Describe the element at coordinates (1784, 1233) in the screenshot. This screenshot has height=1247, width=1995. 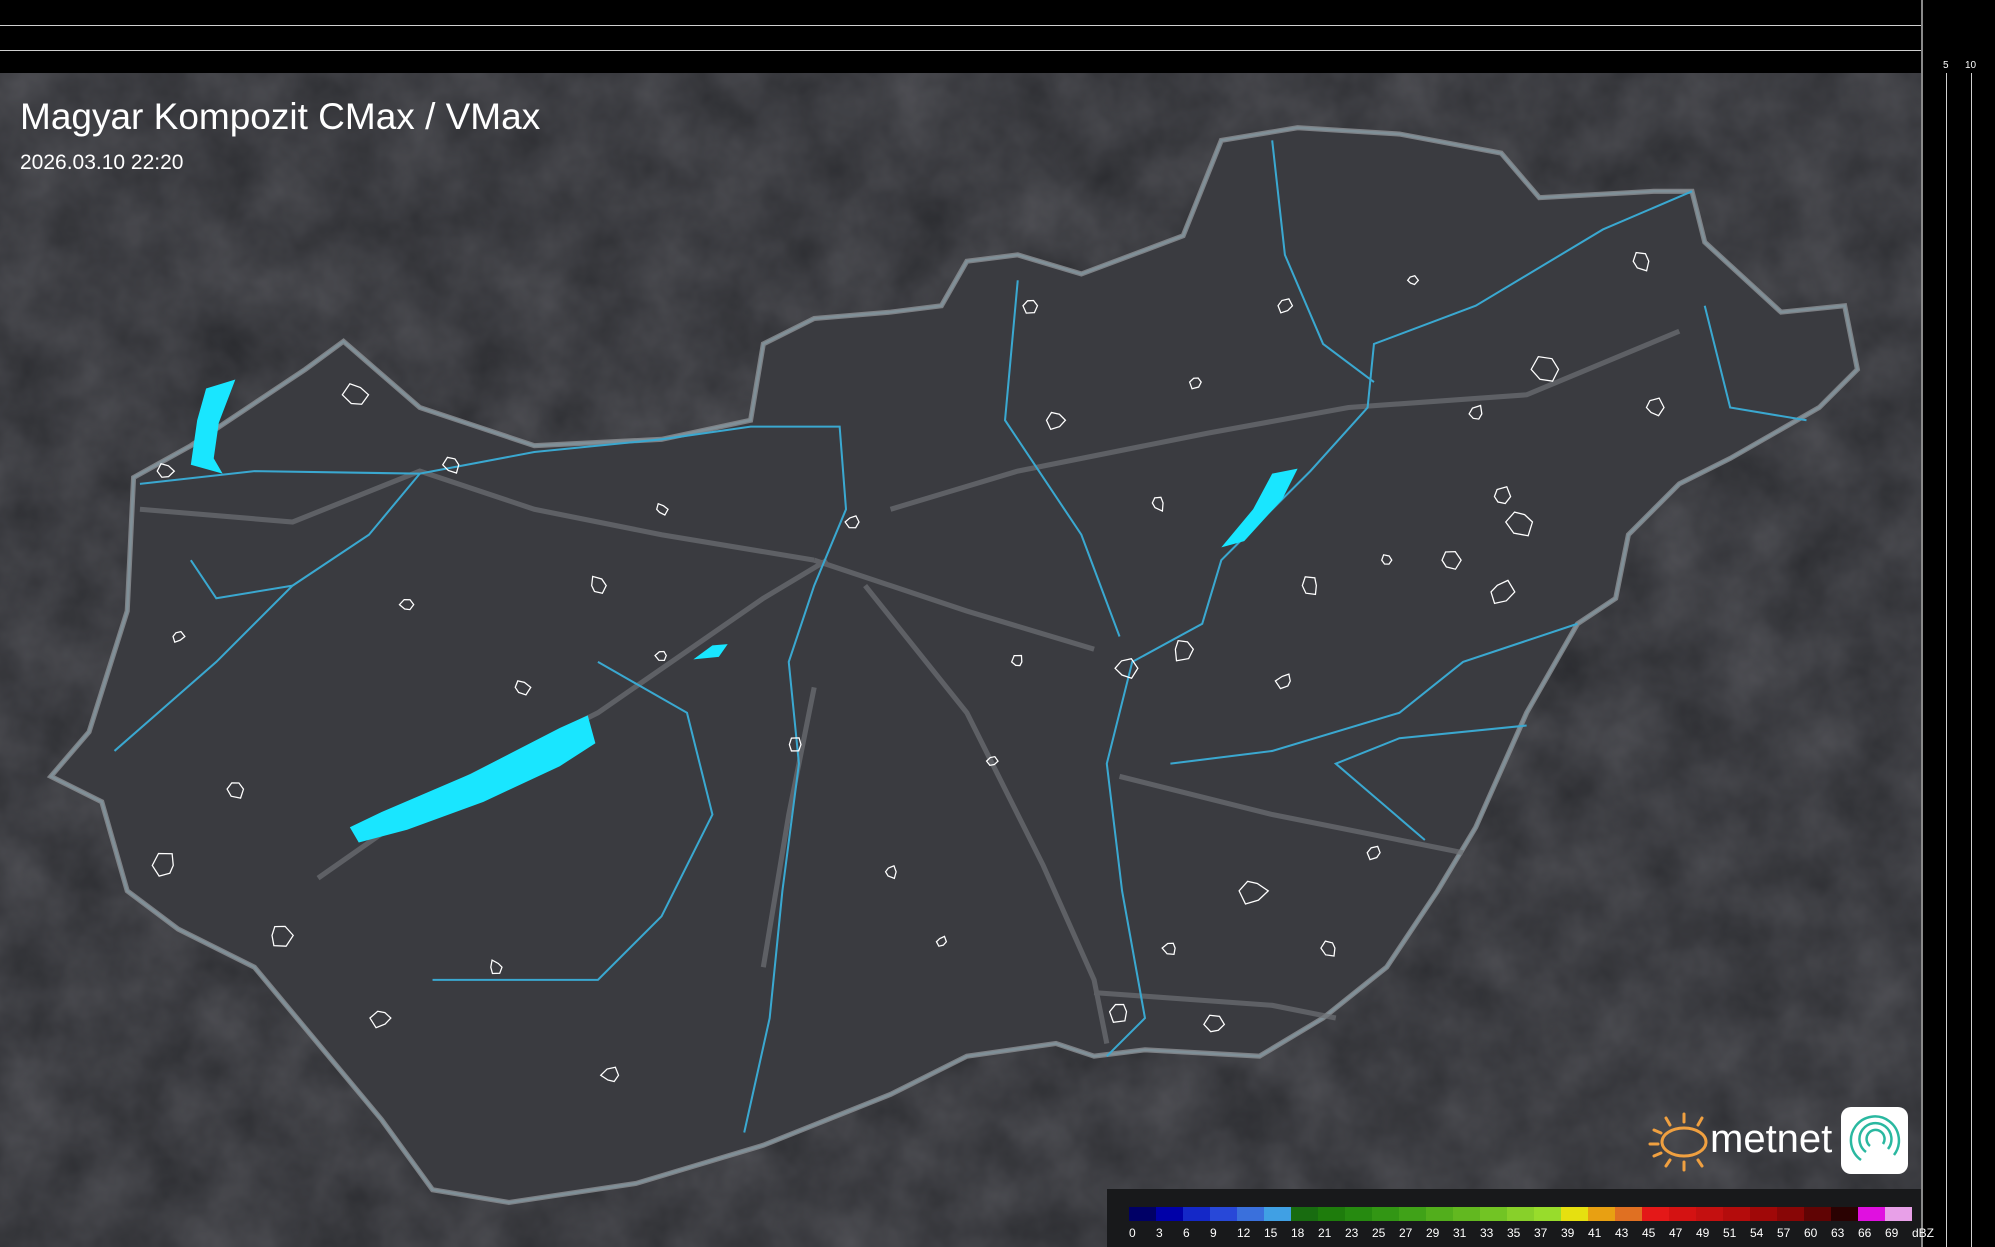
I see `legend-label: 57` at that location.